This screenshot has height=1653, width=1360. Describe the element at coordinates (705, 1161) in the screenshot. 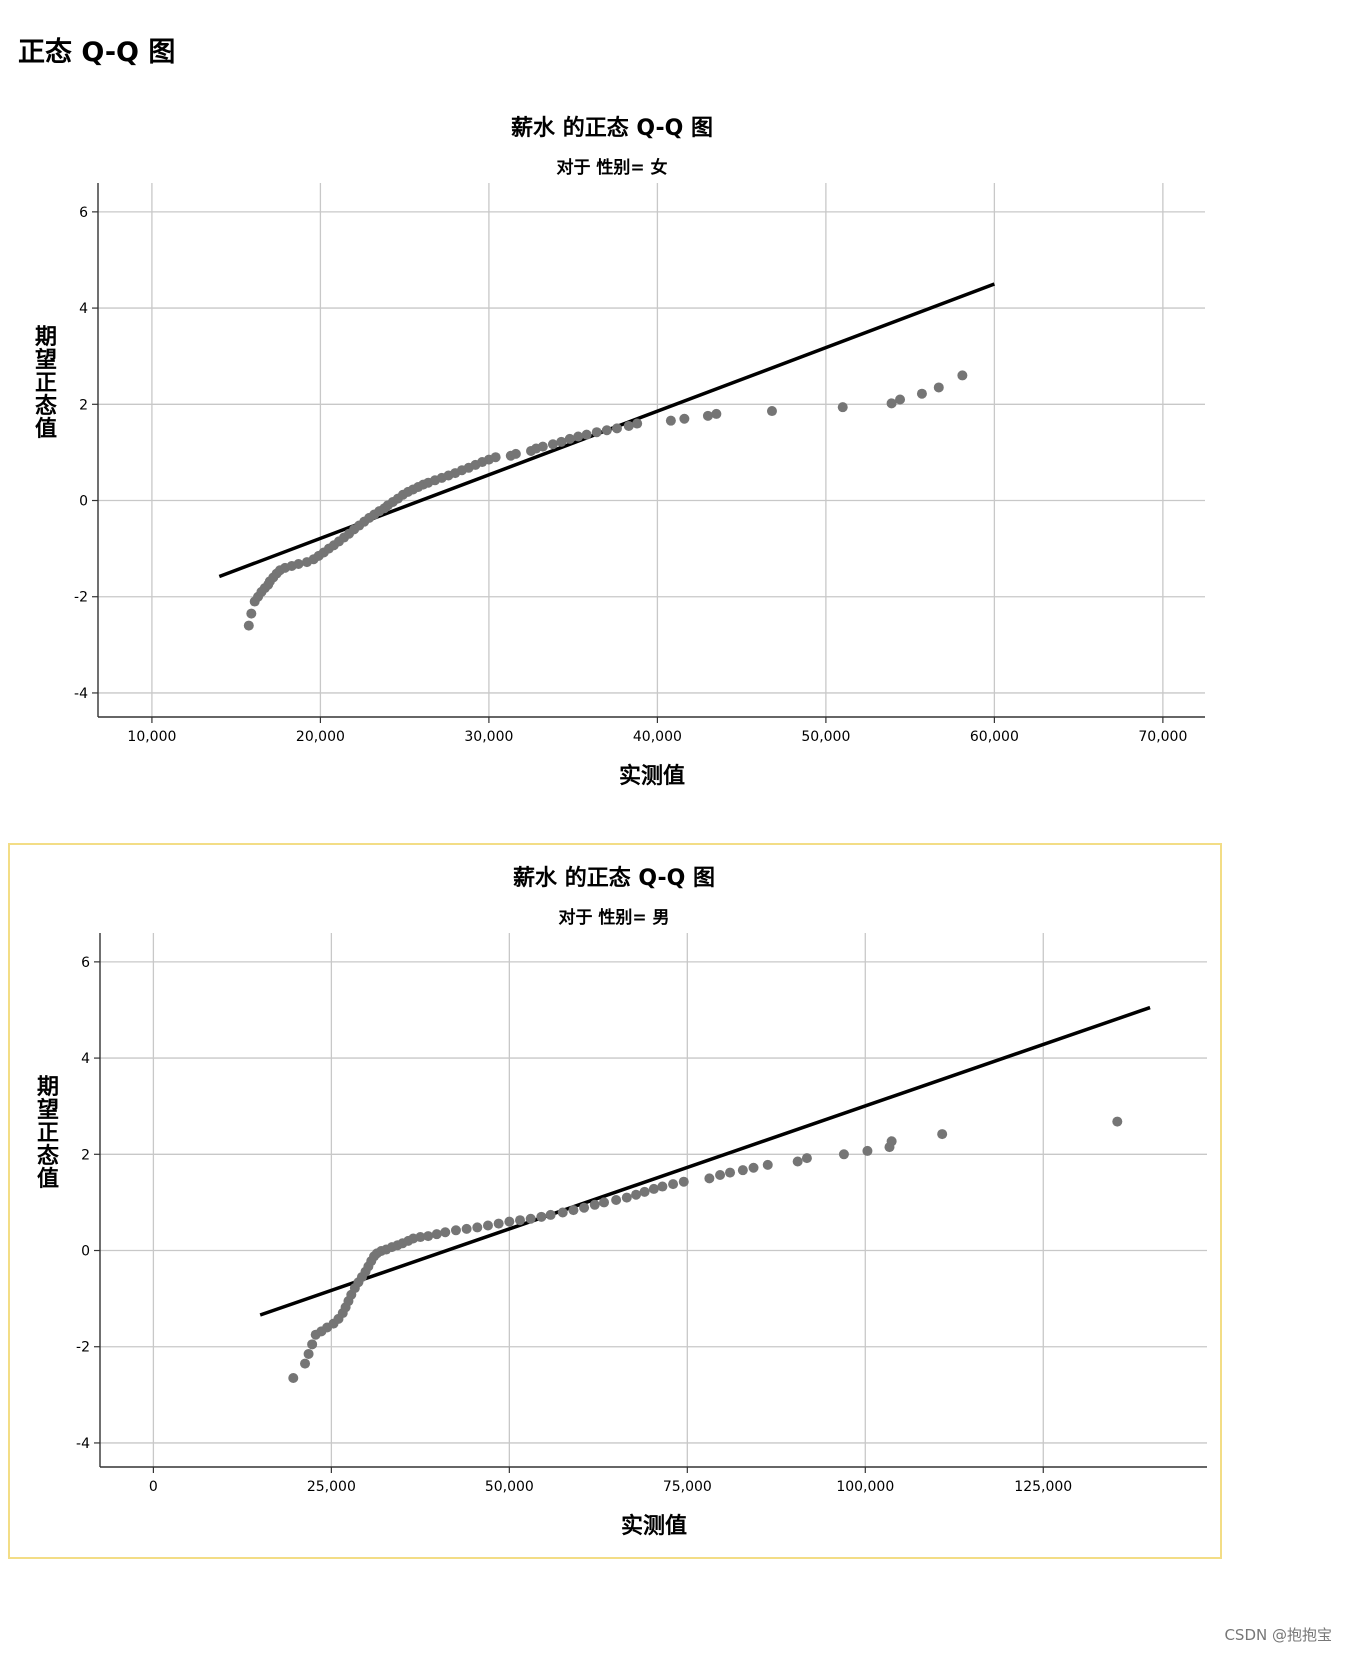

I see `reference-line` at that location.